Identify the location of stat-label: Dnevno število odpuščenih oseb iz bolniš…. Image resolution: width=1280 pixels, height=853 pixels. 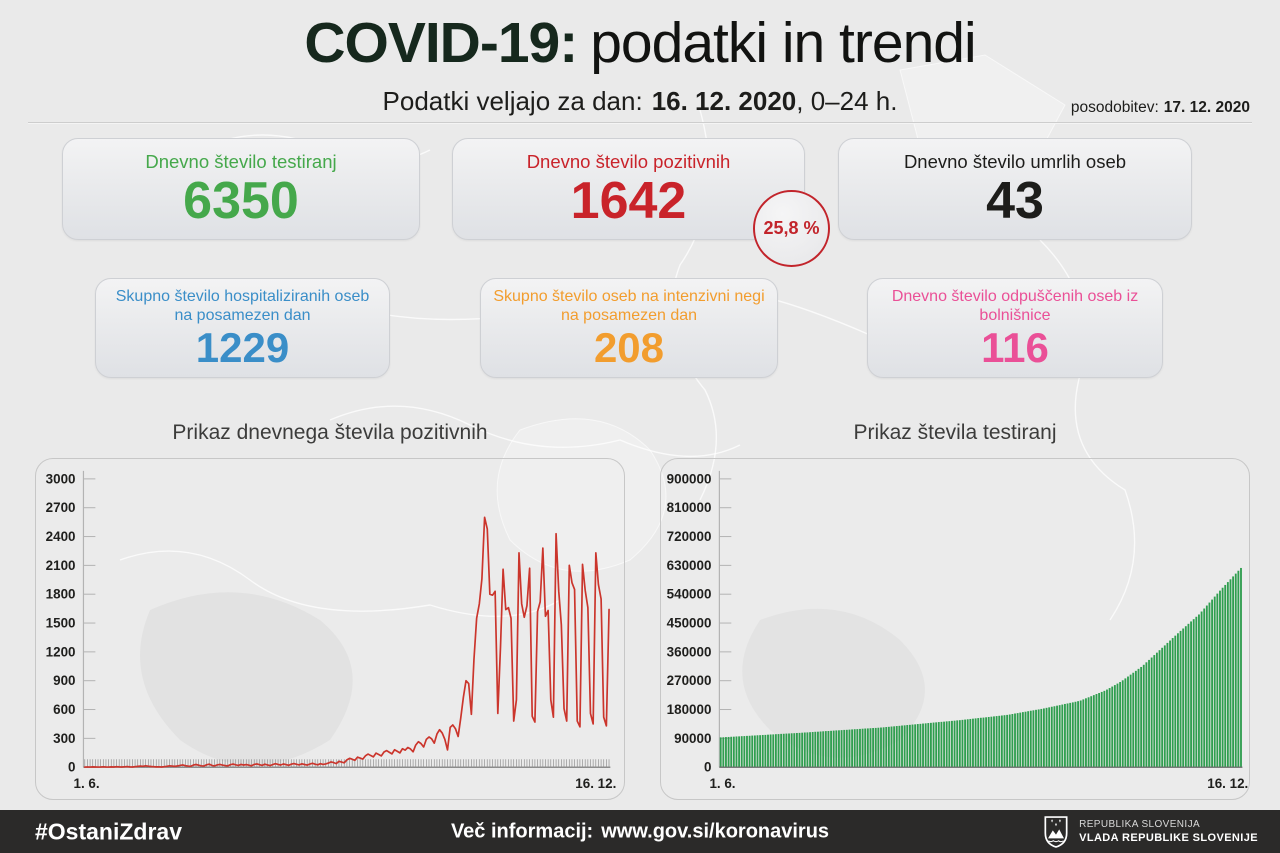
(1015, 305).